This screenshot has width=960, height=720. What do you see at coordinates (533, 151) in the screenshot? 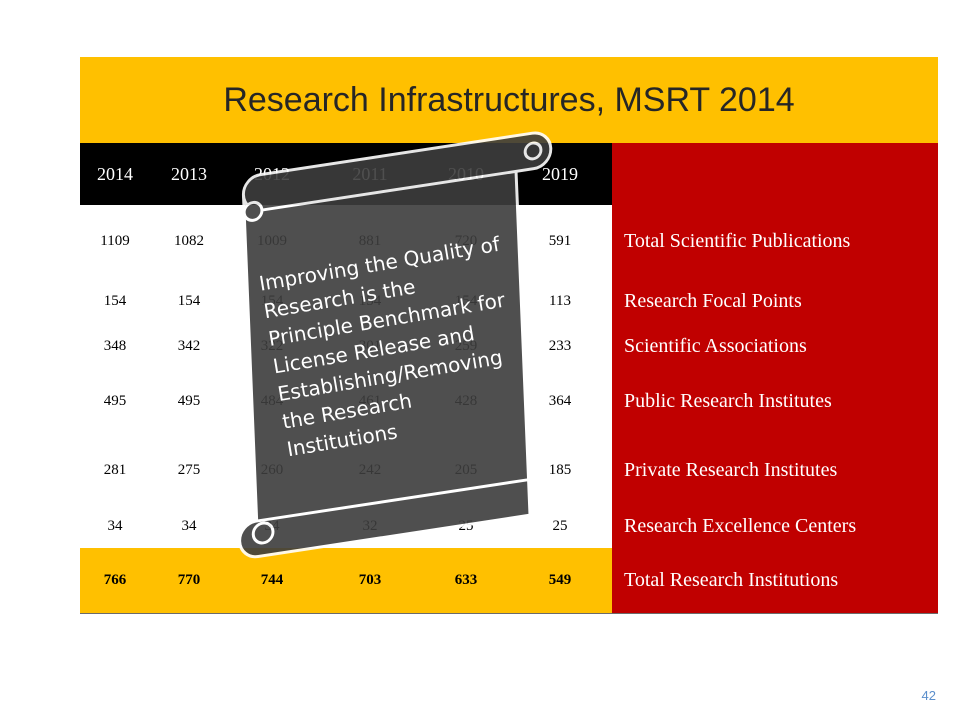
I see `scroll-top-right-curl` at bounding box center [533, 151].